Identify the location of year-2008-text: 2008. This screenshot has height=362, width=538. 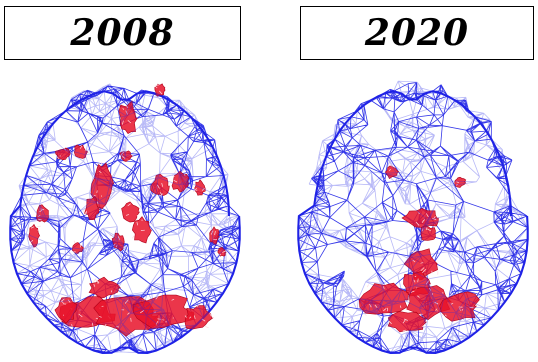
(122, 33).